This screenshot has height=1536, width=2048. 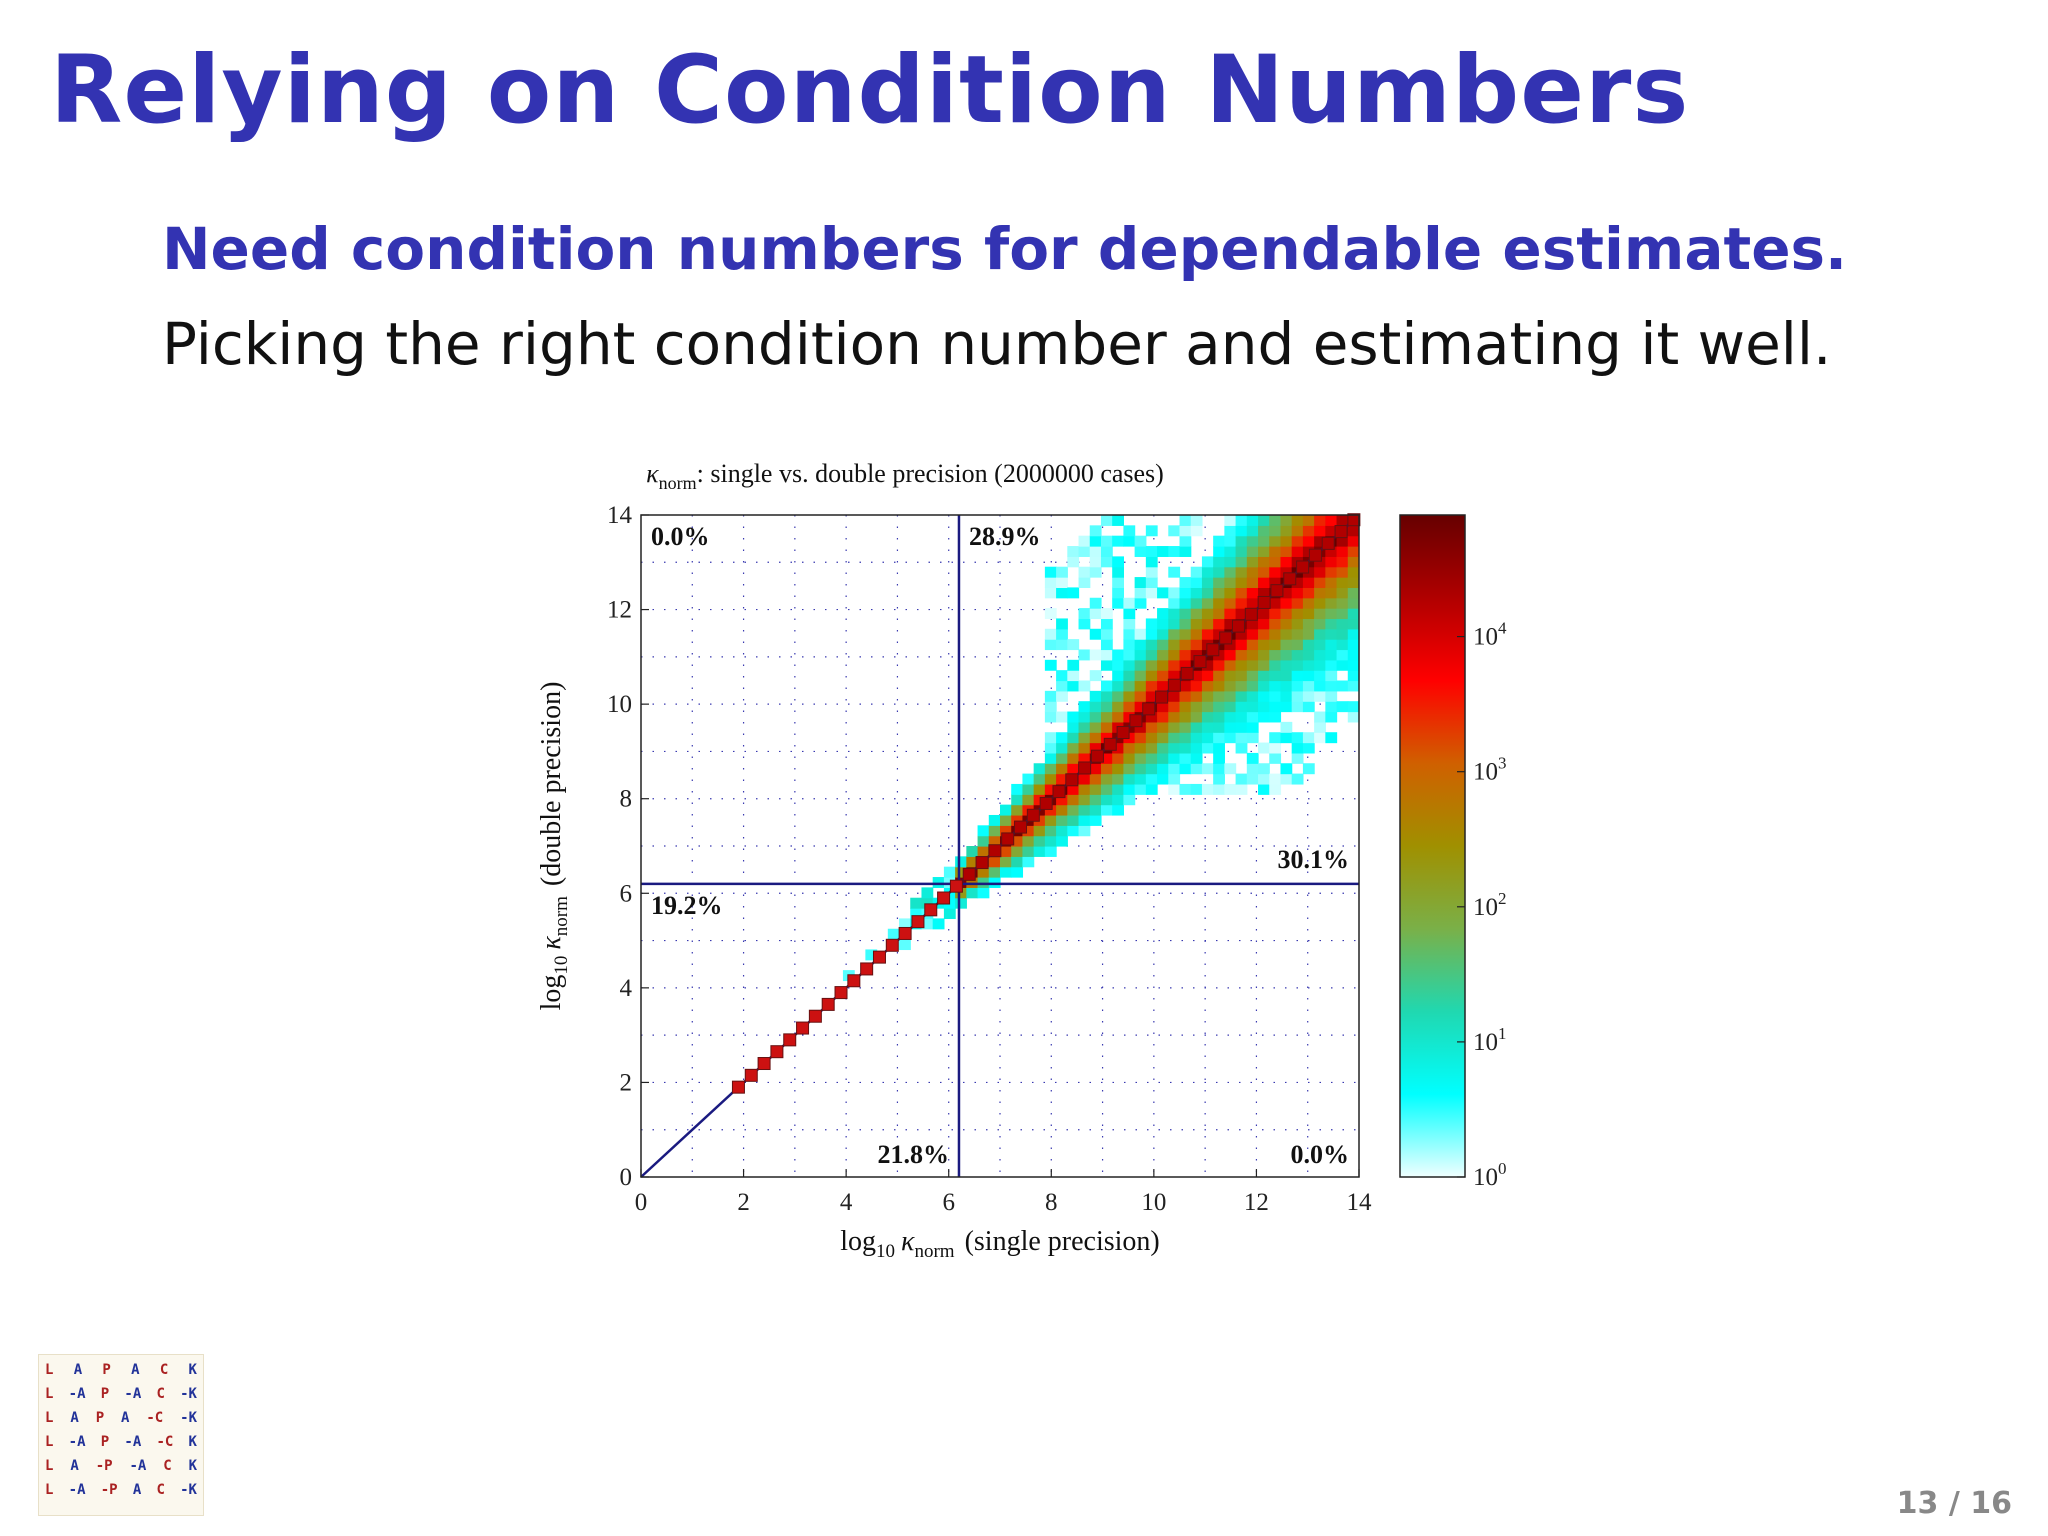 What do you see at coordinates (121, 1471) in the screenshot?
I see `logo-row: L A -P -A C K` at bounding box center [121, 1471].